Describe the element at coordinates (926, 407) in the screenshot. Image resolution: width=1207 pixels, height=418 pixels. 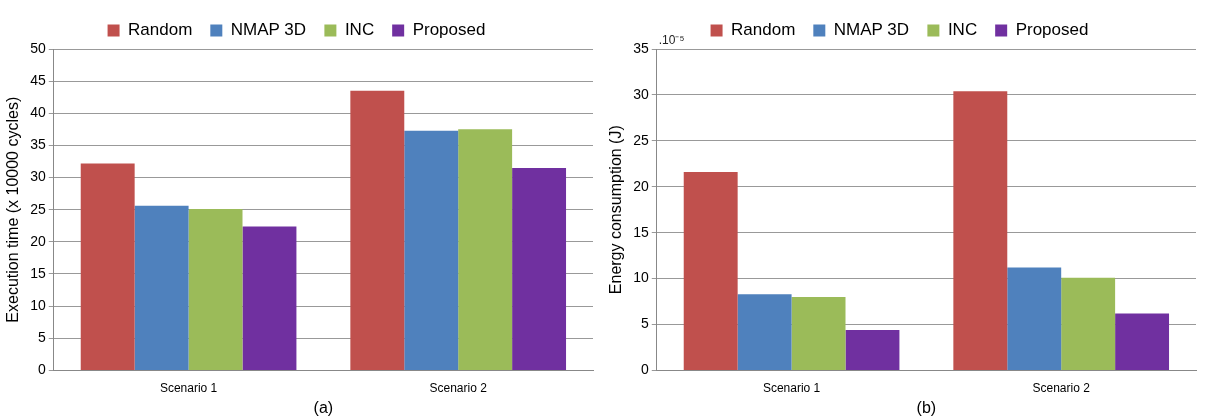
I see `x-axis-title: (b)` at that location.